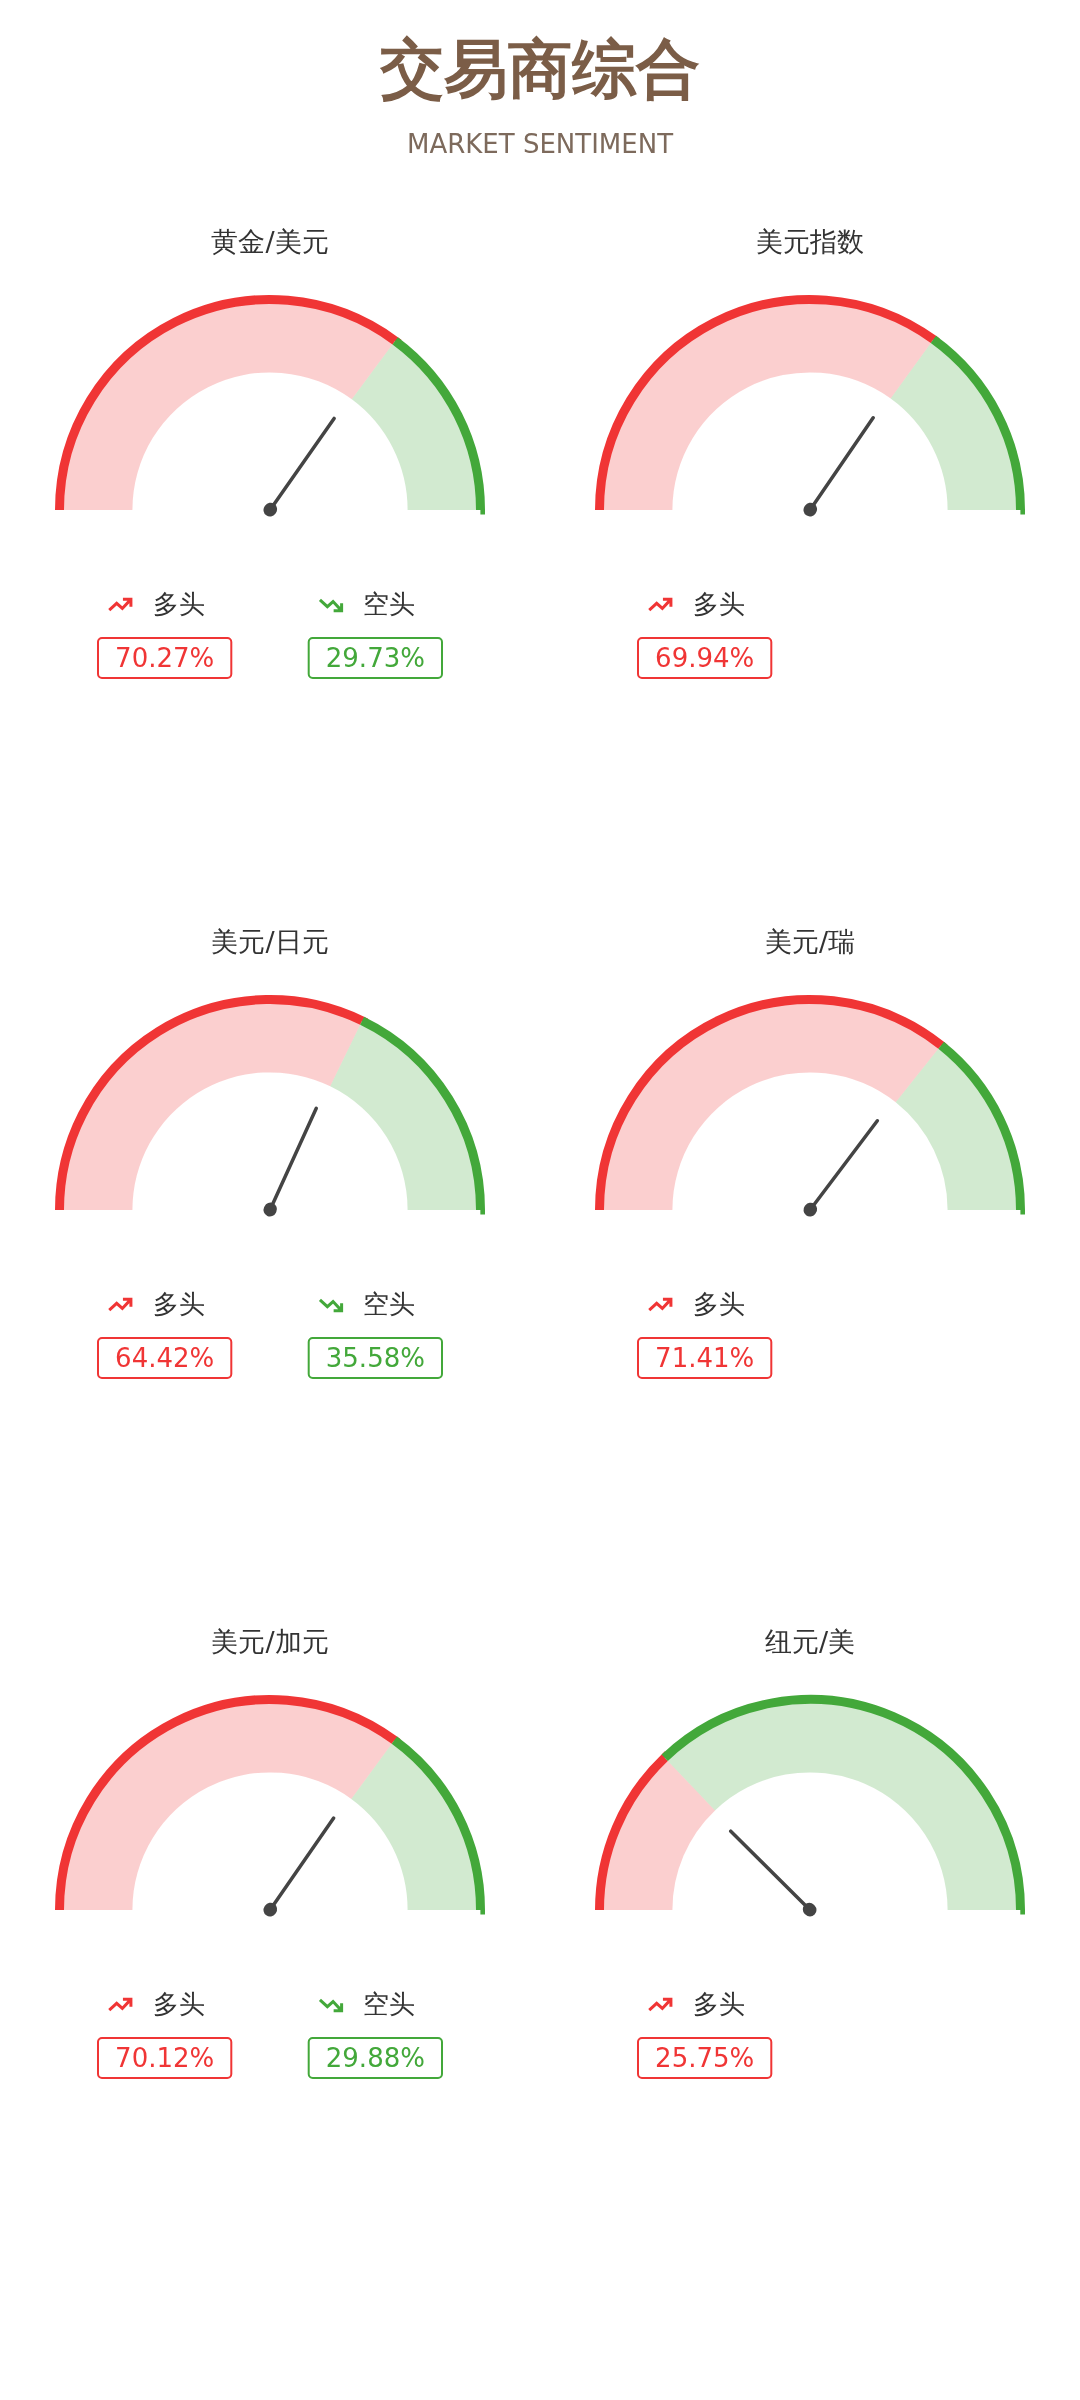 This screenshot has height=2400, width=1080. What do you see at coordinates (705, 2058) in the screenshot?
I see `data-label: 25.75%` at bounding box center [705, 2058].